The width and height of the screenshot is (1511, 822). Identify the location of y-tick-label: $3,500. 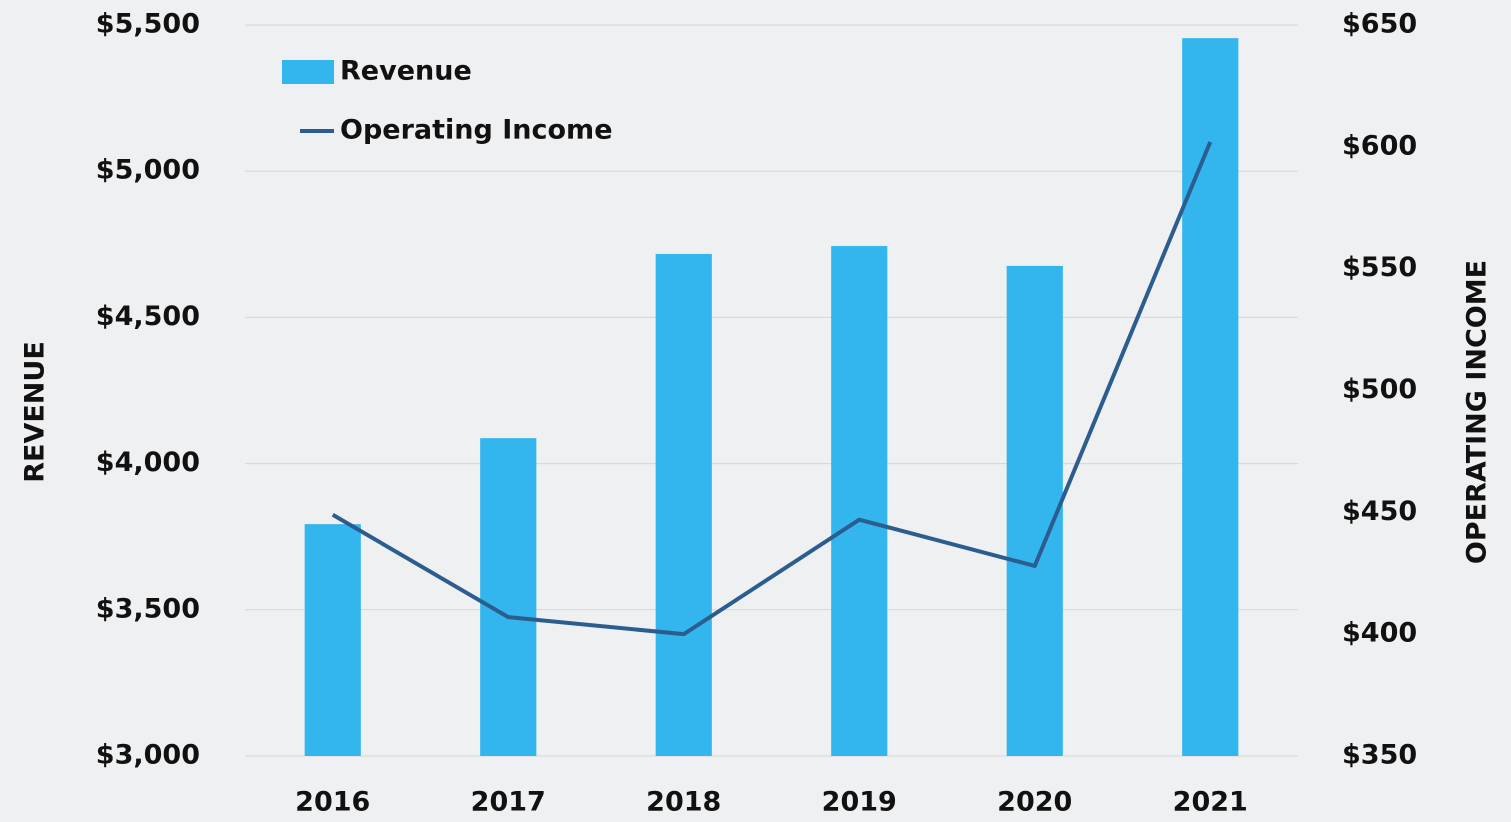
(148, 608).